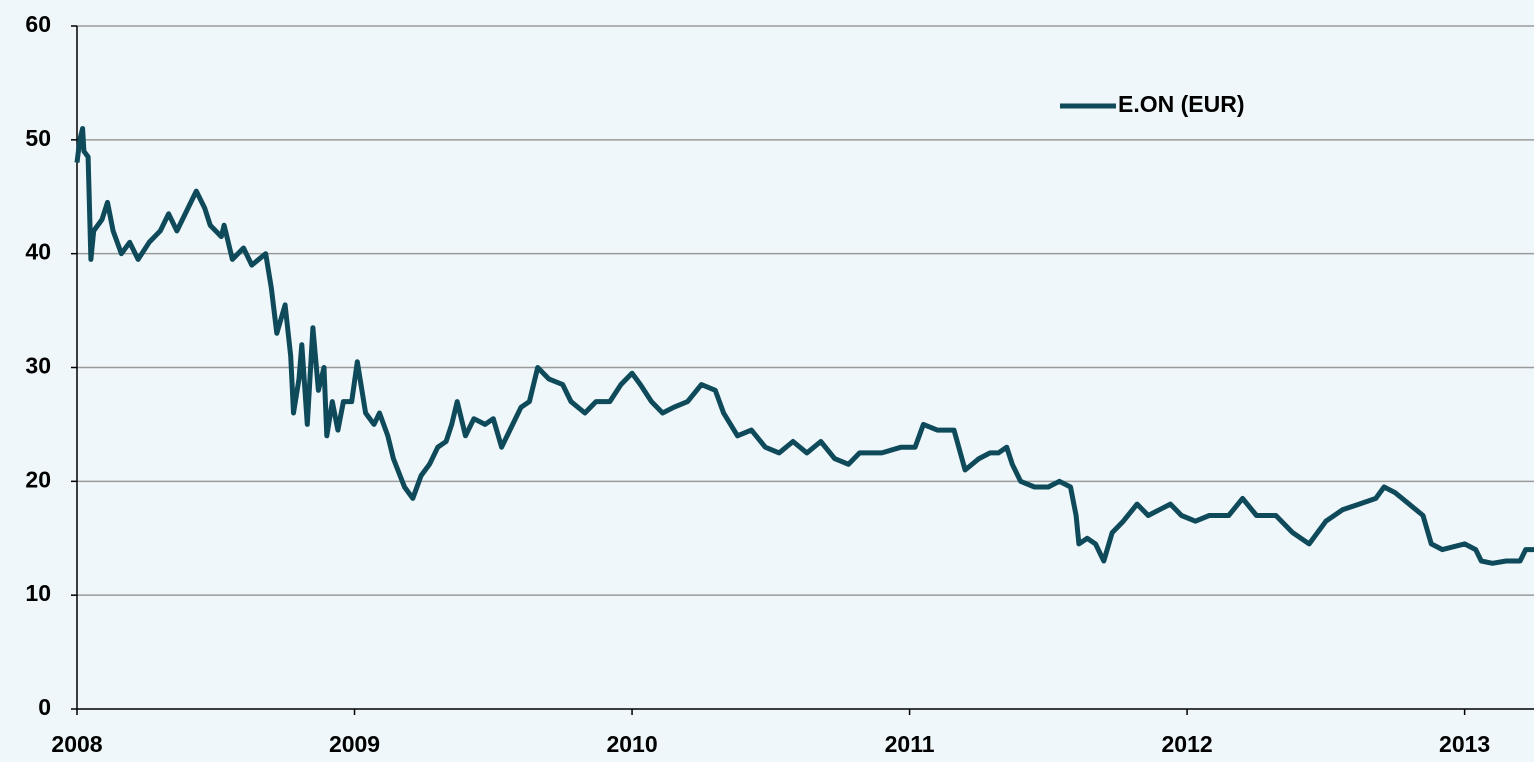 This screenshot has width=1534, height=762. Describe the element at coordinates (910, 744) in the screenshot. I see `x-tick-label: 2011` at that location.